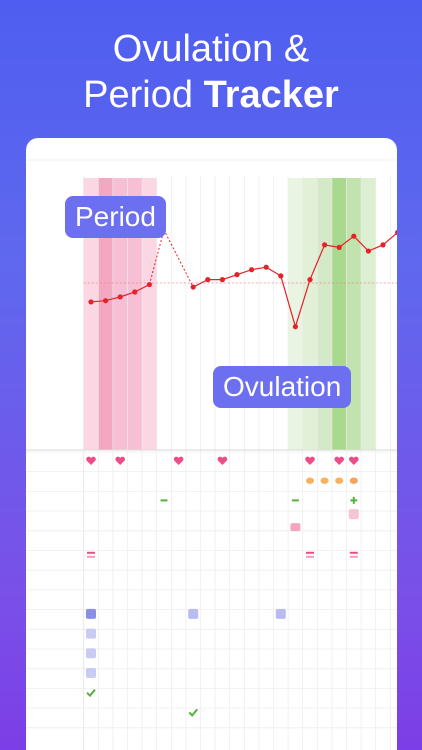 The height and width of the screenshot is (750, 422). What do you see at coordinates (211, 49) in the screenshot?
I see `hero-line-1: Ovulation &` at bounding box center [211, 49].